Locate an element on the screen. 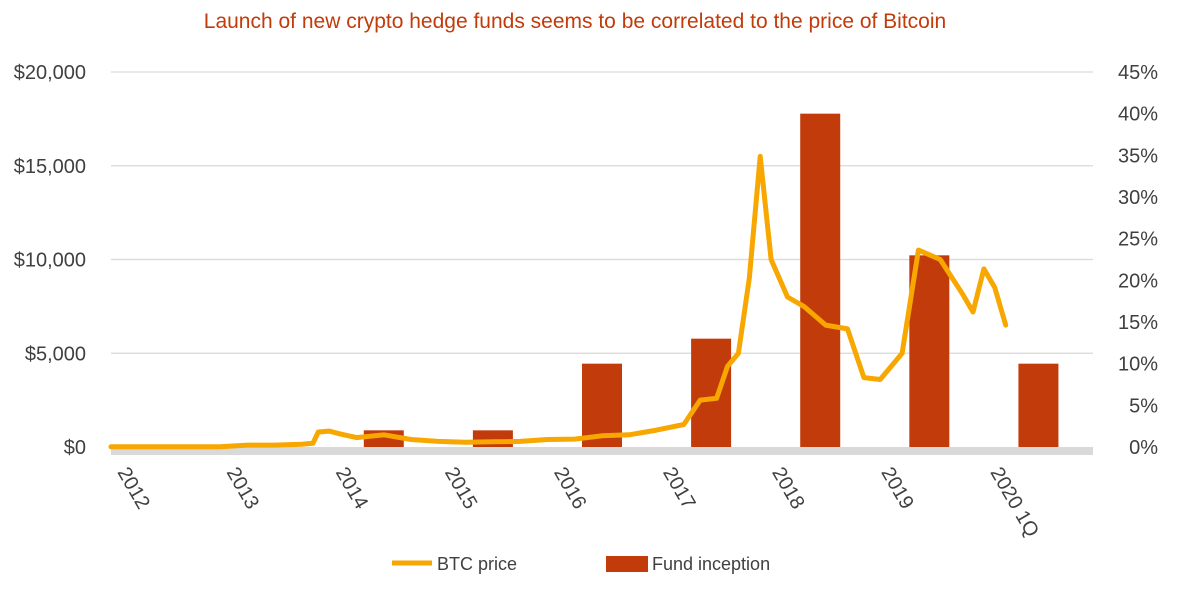 The width and height of the screenshot is (1200, 592). x-axis-band is located at coordinates (602, 451).